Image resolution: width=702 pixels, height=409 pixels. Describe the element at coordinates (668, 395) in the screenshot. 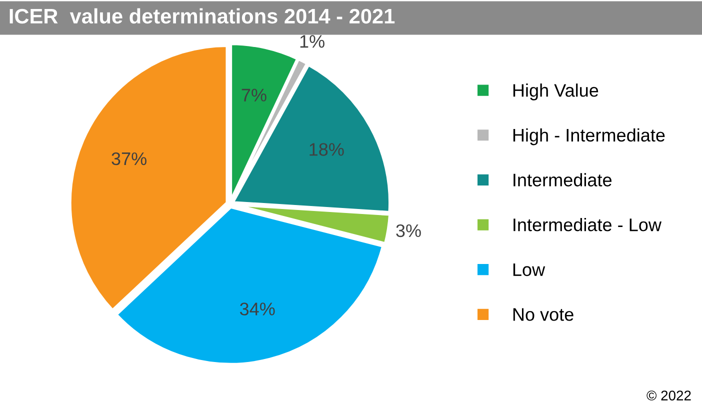

I see `text: © 2022` at that location.